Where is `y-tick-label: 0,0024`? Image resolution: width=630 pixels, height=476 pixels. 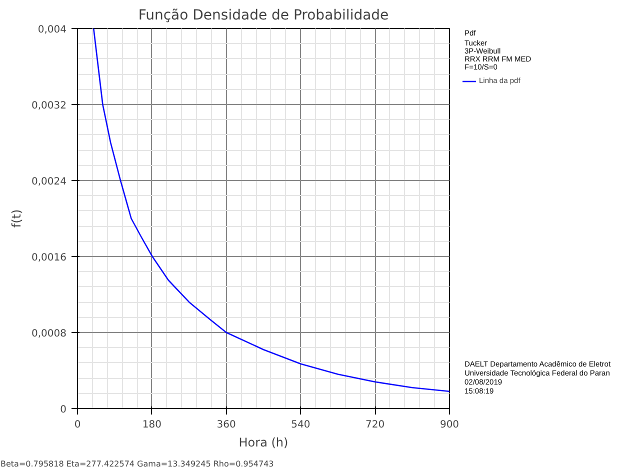 y-tick-label: 0,0024 is located at coordinates (49, 182).